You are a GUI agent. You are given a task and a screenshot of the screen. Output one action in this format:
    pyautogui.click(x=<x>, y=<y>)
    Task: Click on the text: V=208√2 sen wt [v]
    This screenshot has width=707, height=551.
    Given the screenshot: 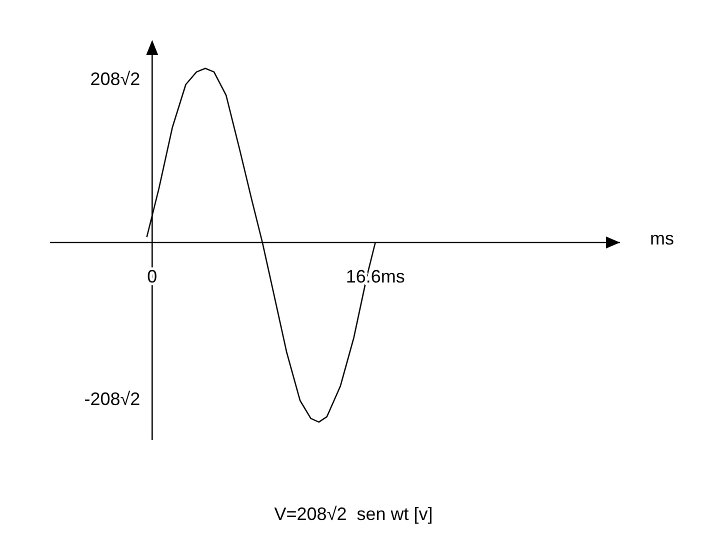 What is the action you would take?
    pyautogui.click(x=353, y=514)
    